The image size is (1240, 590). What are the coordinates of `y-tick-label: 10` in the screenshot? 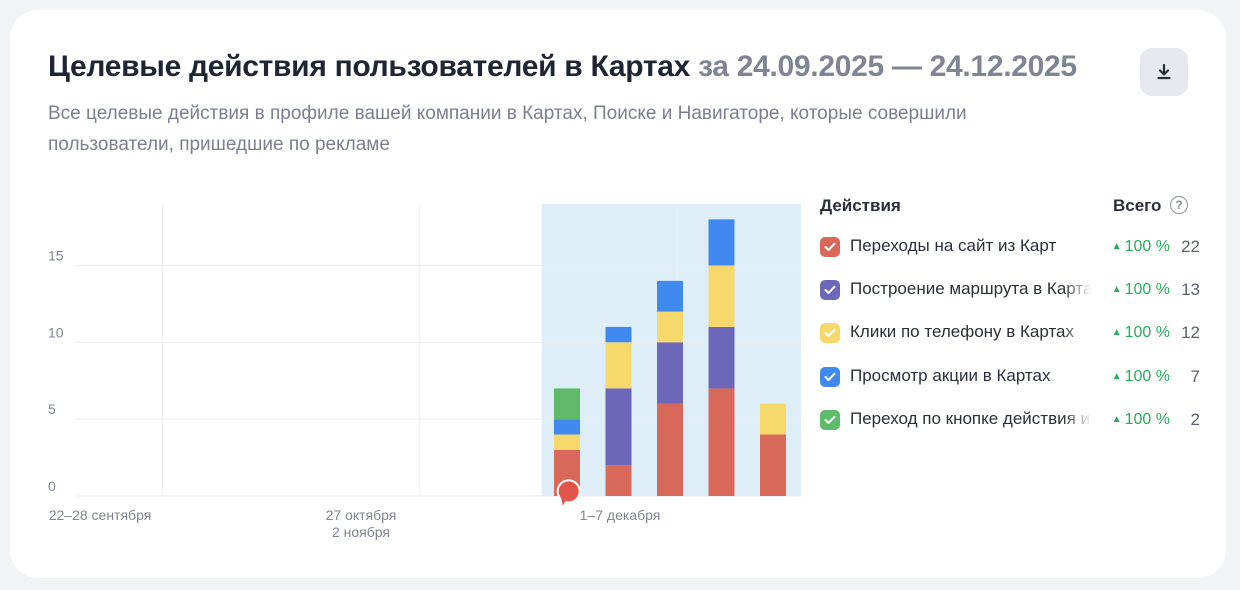 It's located at (56, 332).